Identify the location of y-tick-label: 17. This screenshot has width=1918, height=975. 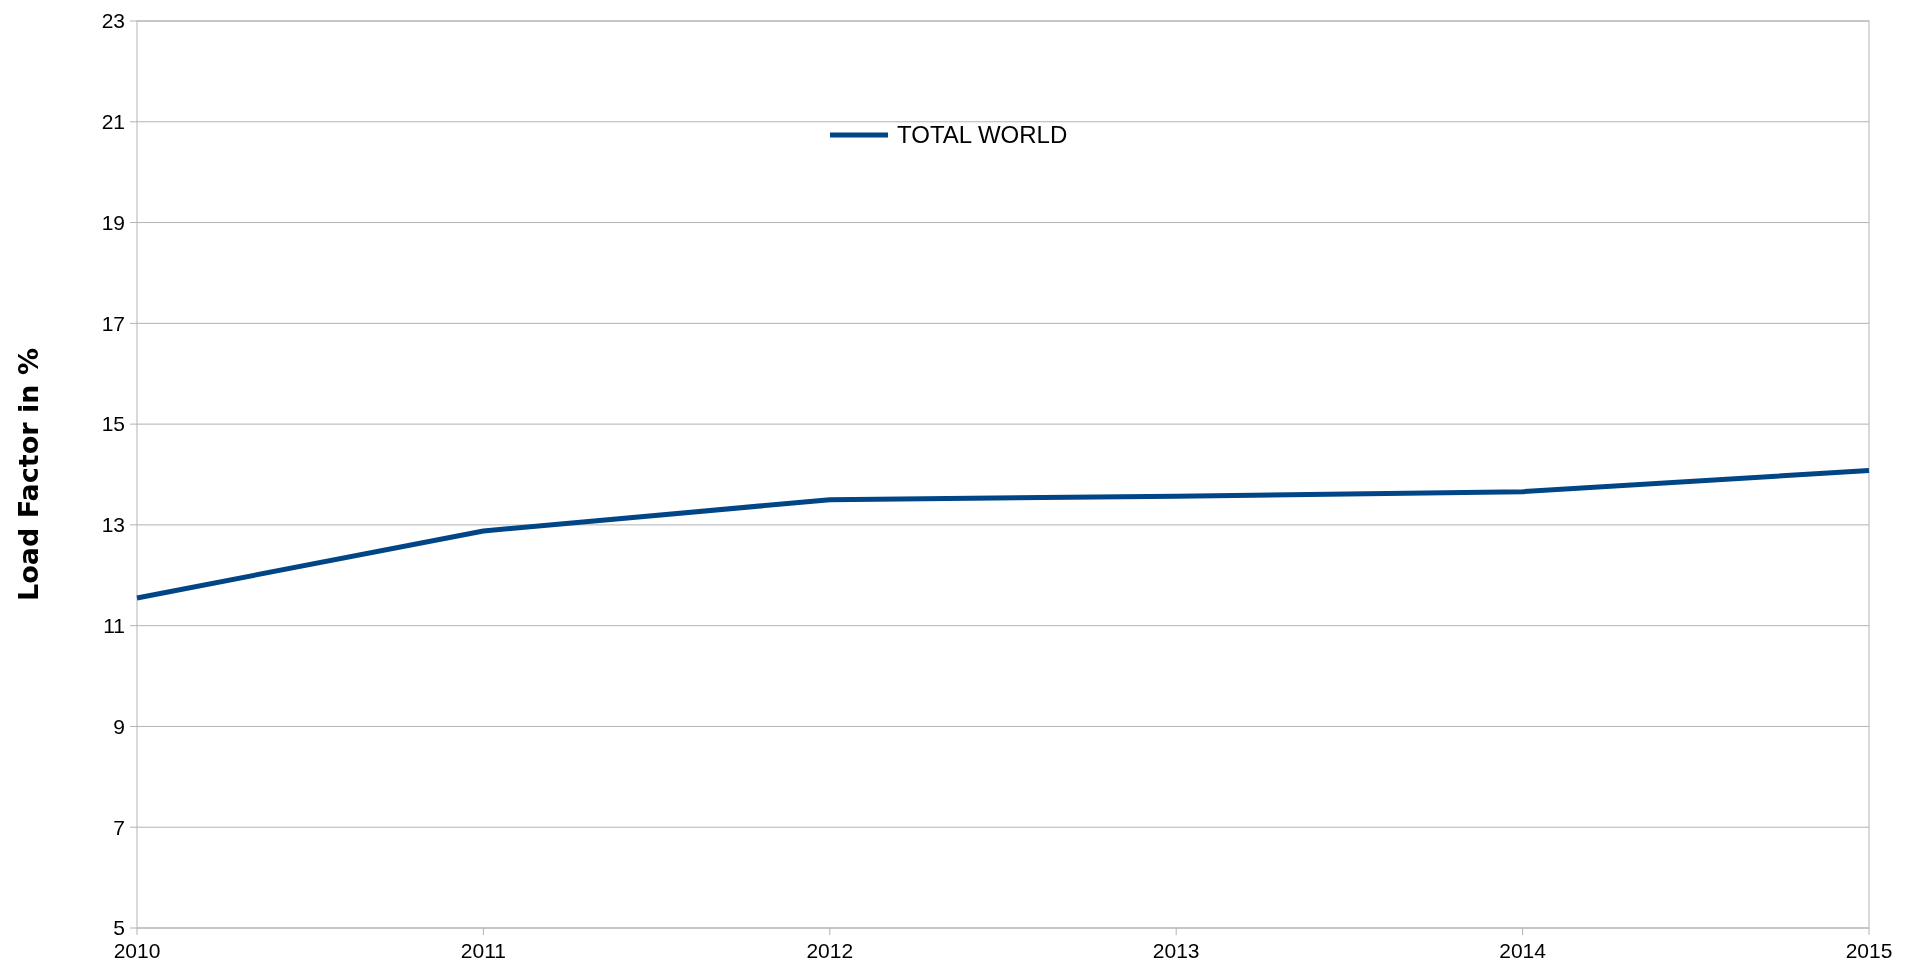
(113, 323).